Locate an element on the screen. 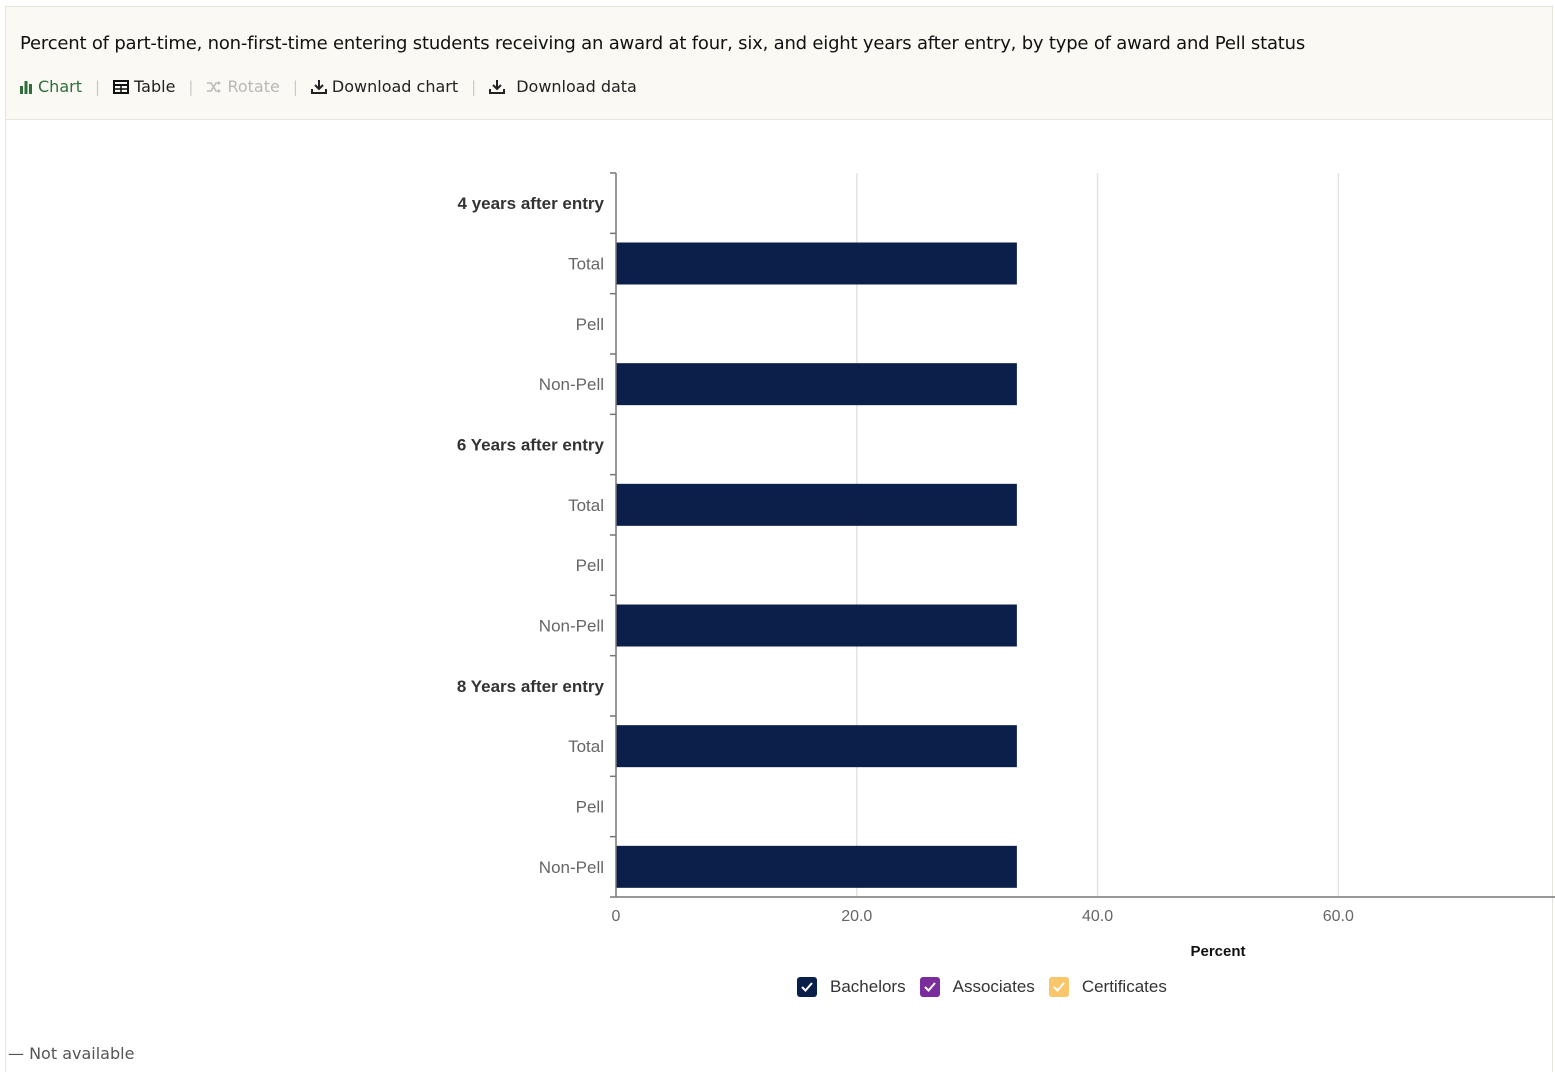 The width and height of the screenshot is (1555, 1074). x-tick-label: 0 is located at coordinates (616, 916).